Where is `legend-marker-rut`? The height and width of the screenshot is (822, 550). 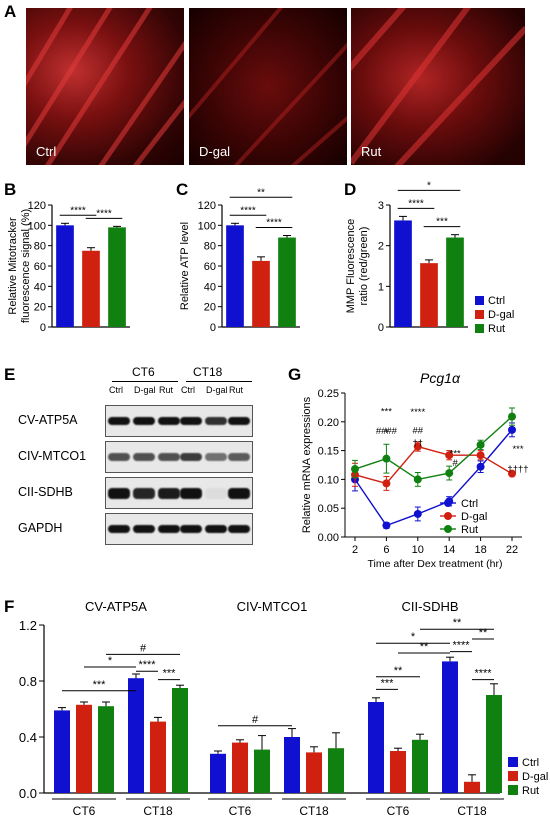
legend-marker-rut is located at coordinates (448, 529).